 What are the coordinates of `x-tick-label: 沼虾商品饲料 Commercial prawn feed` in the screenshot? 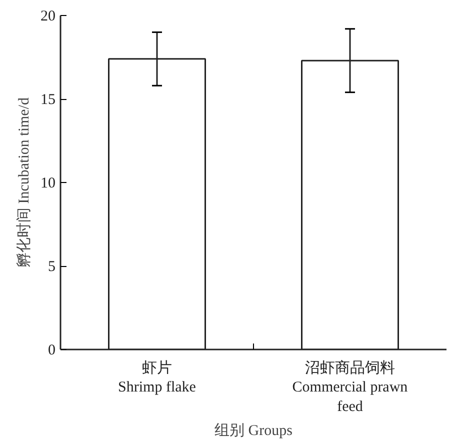 It's located at (350, 387).